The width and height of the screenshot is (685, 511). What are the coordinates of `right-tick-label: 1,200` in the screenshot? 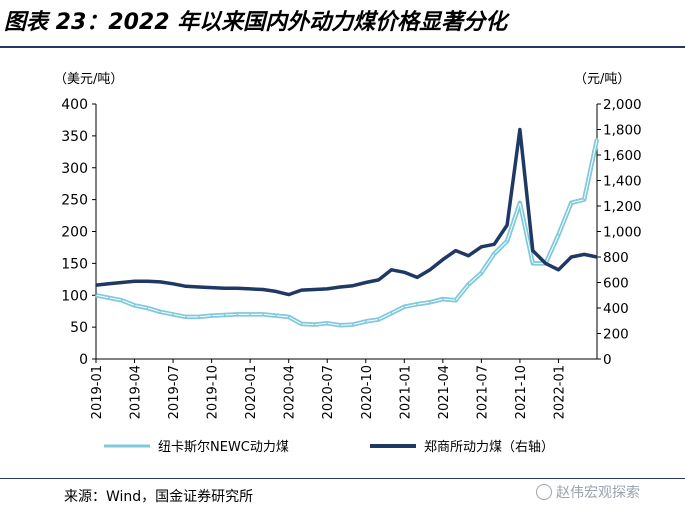 It's located at (622, 207).